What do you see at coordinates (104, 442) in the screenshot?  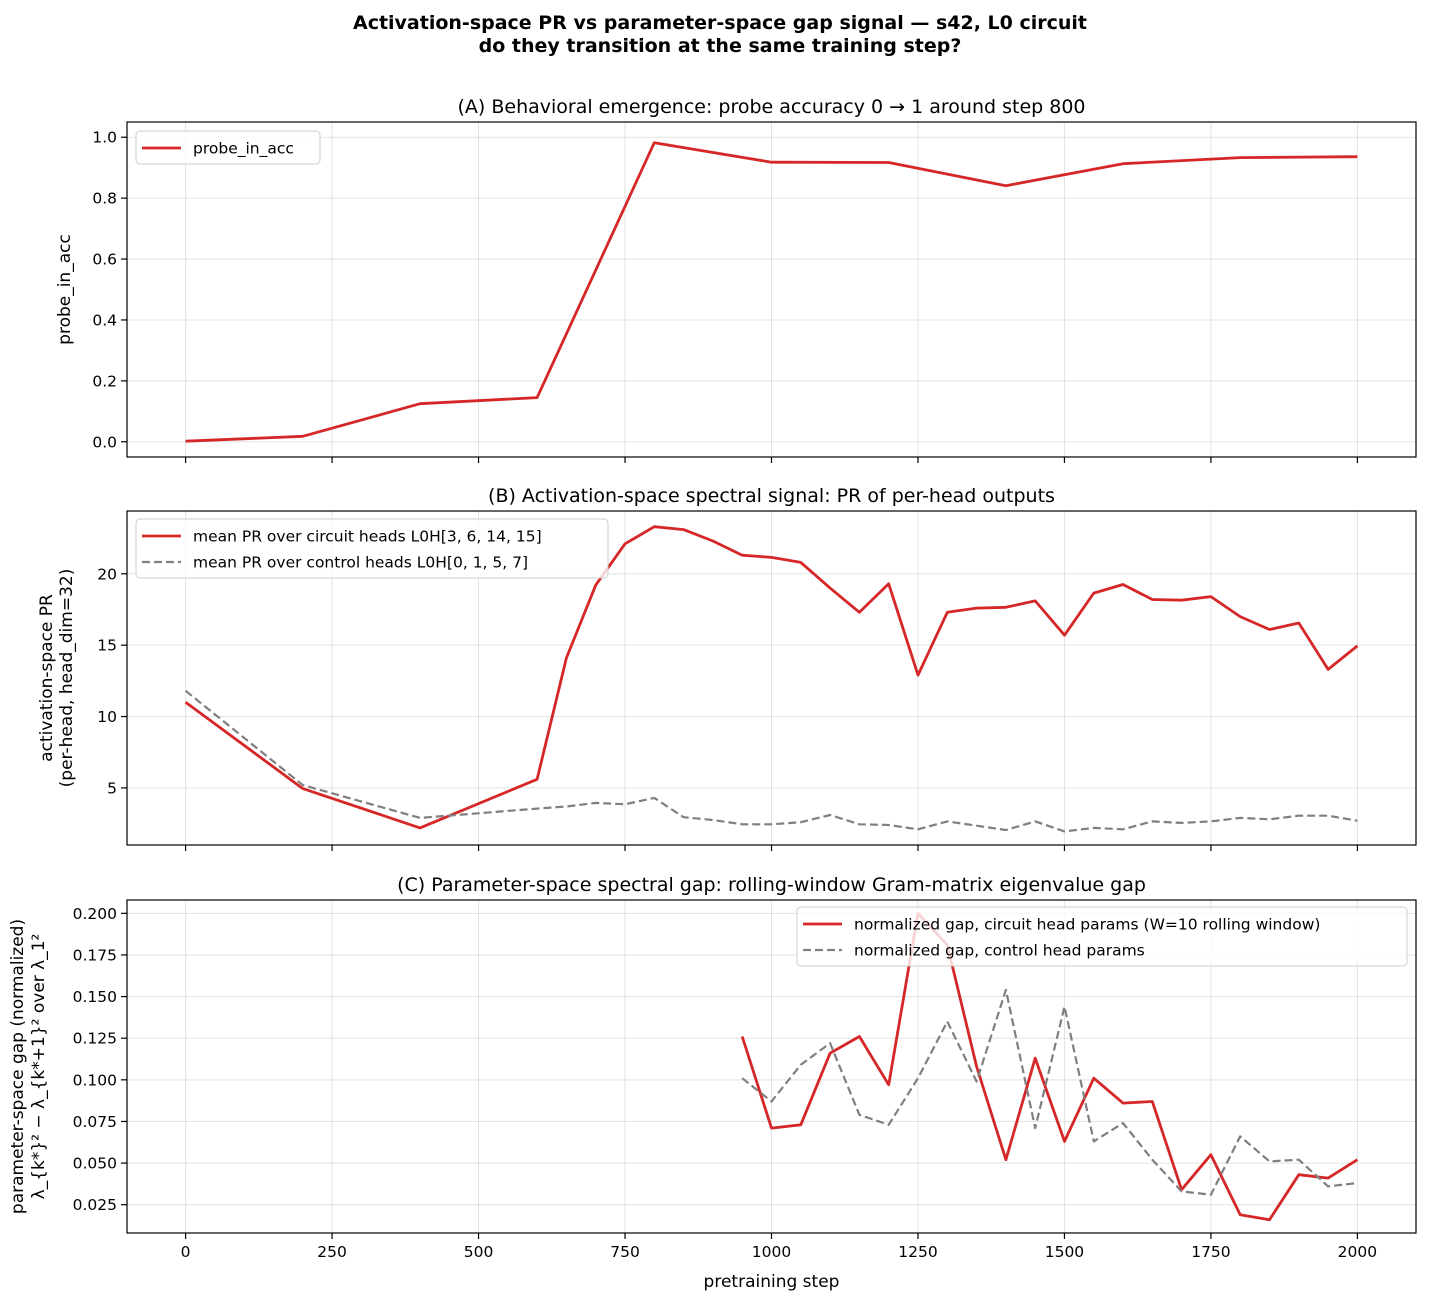 I see `y-tick-label: 0.0` at bounding box center [104, 442].